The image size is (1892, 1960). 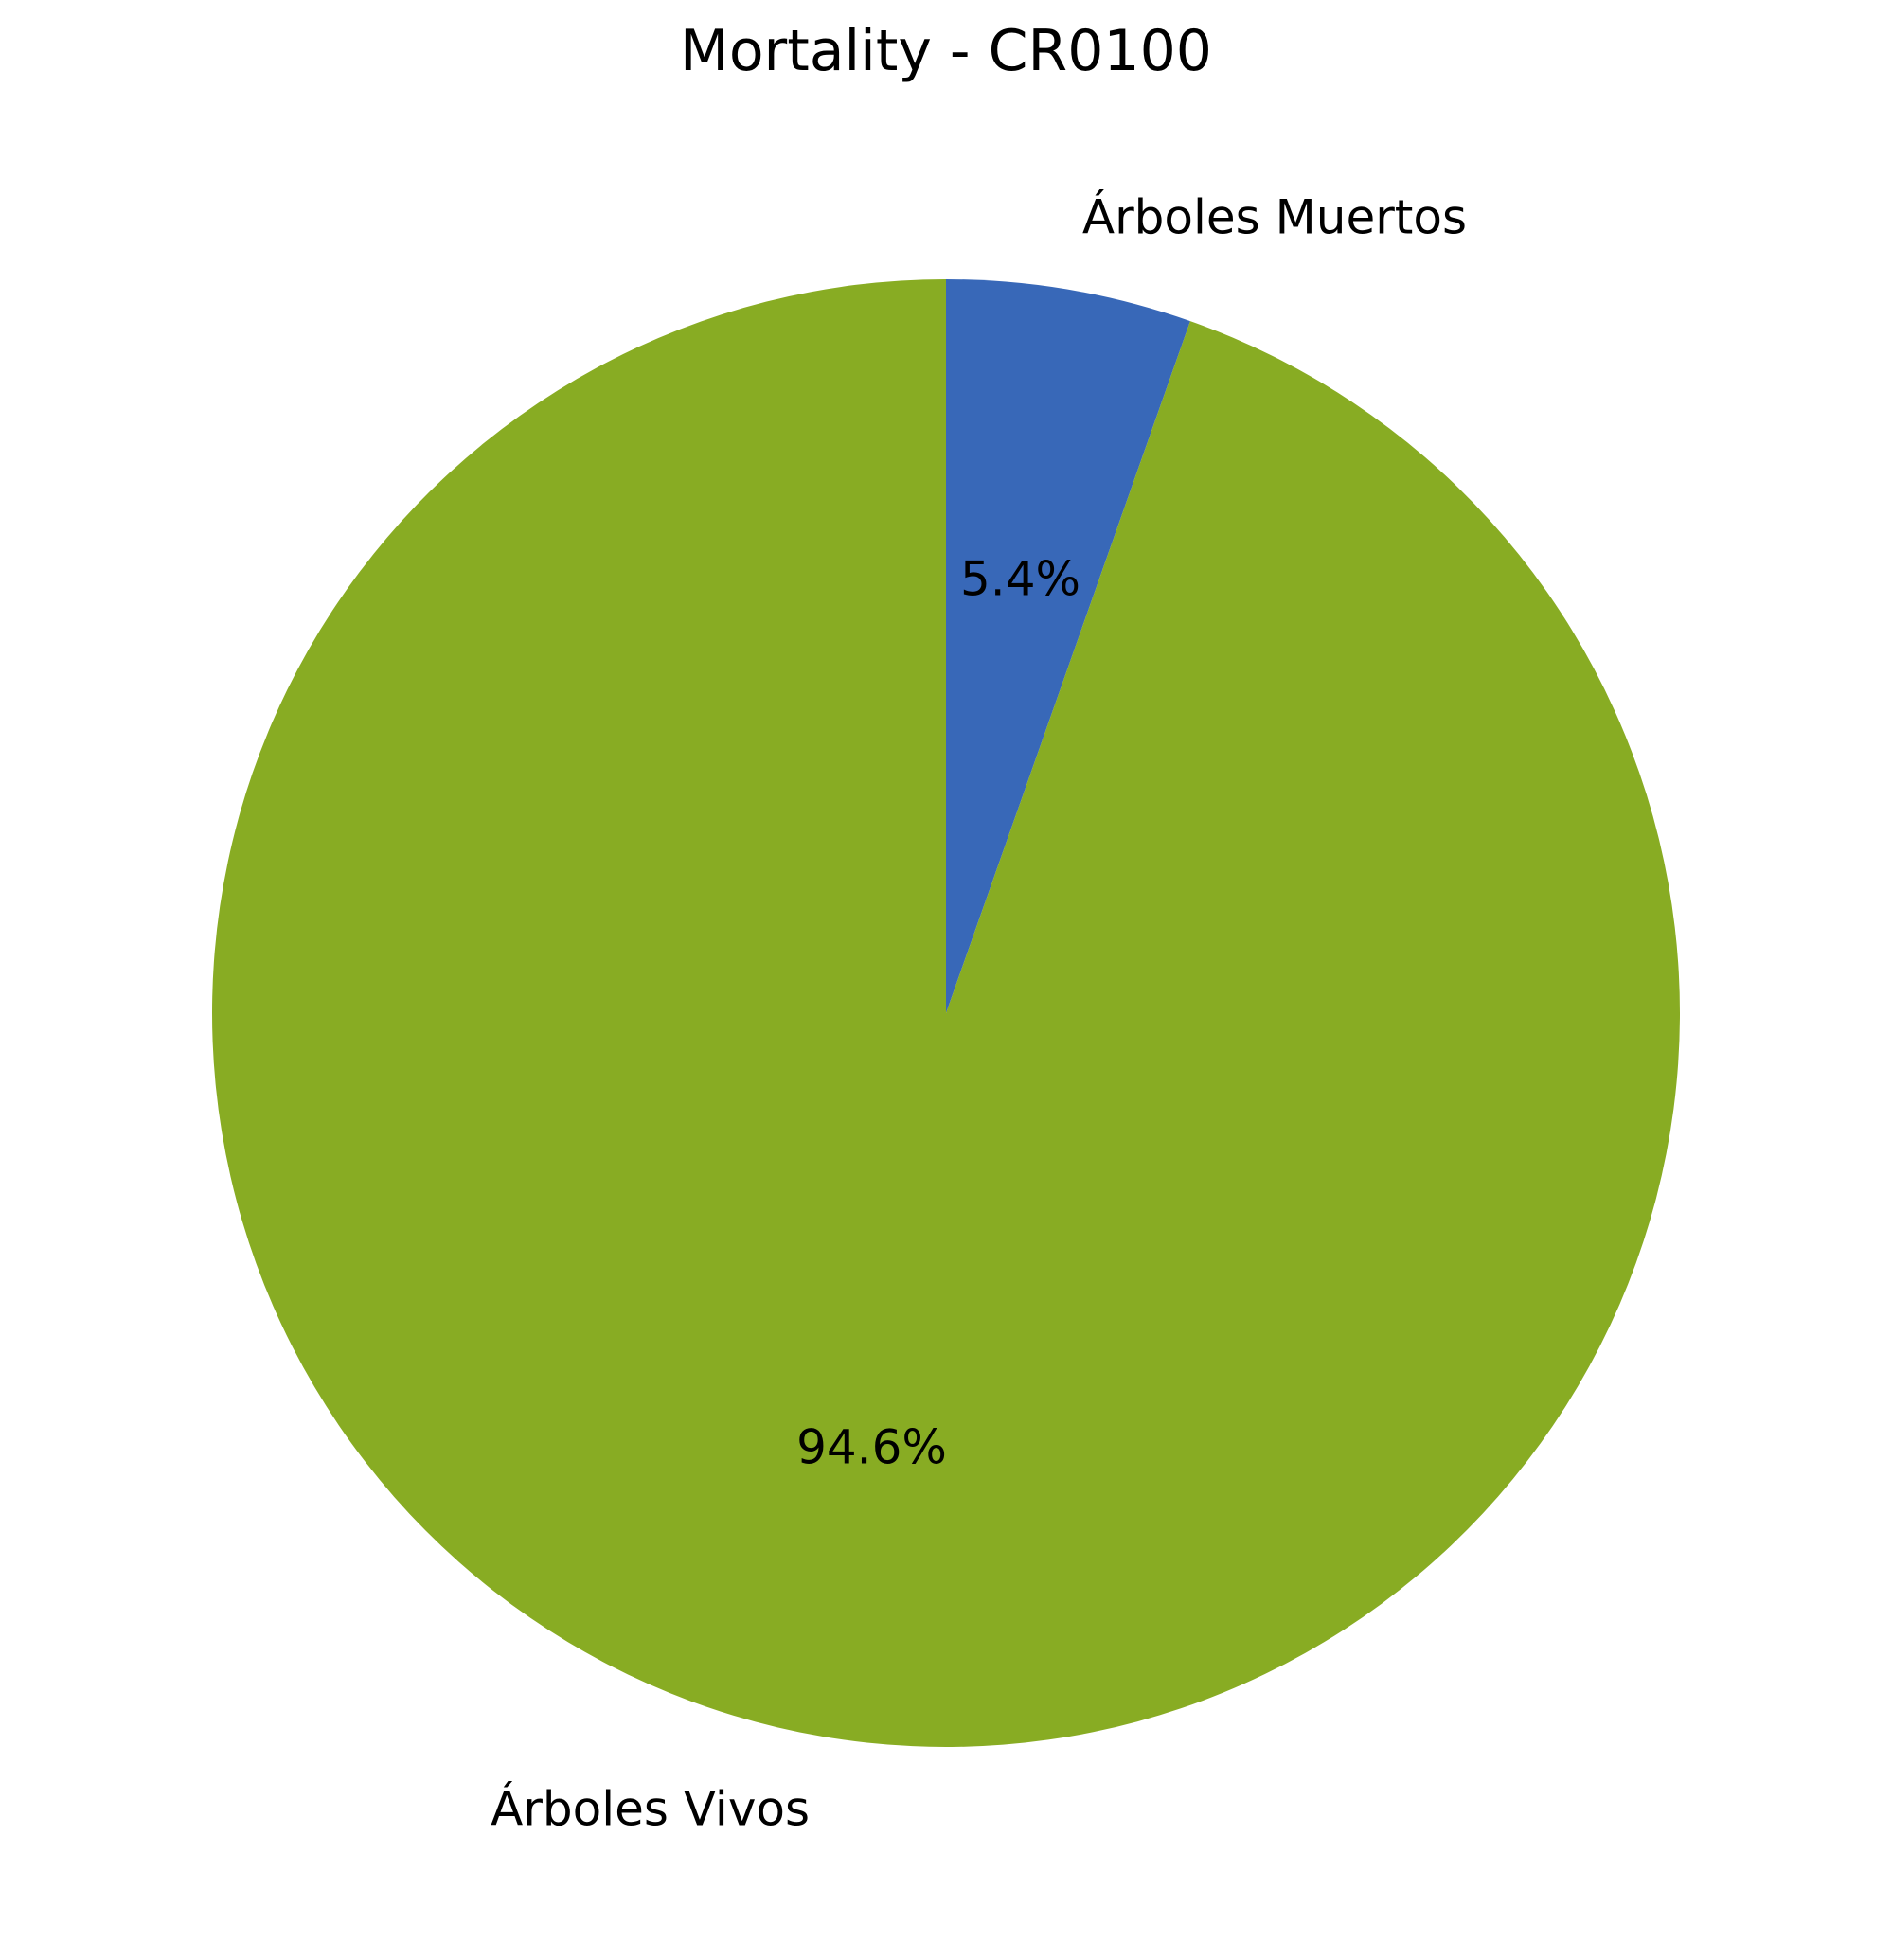 I want to click on slice-name-label: Árboles Vivos, so click(x=651, y=1808).